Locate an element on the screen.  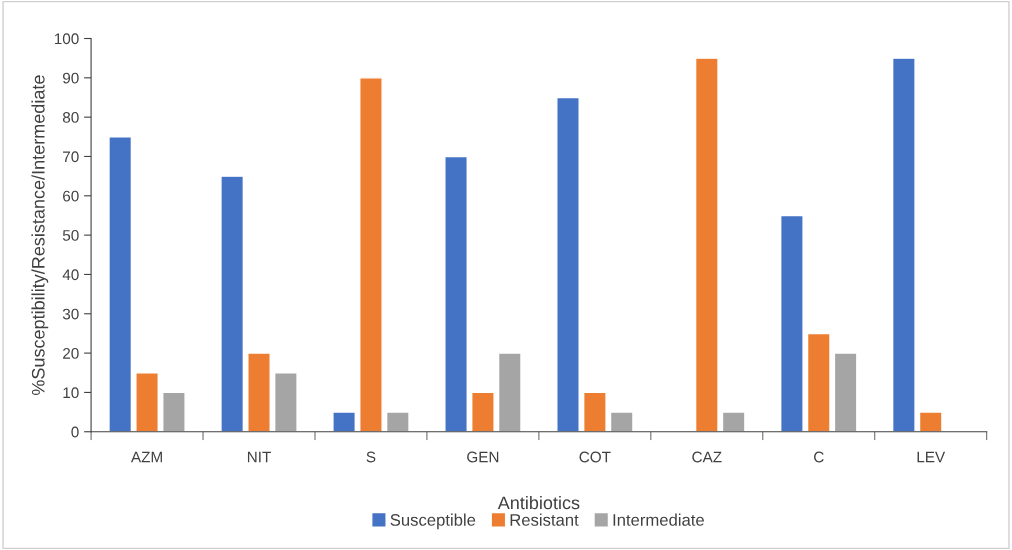
y-tick-label: 70 is located at coordinates (71, 157).